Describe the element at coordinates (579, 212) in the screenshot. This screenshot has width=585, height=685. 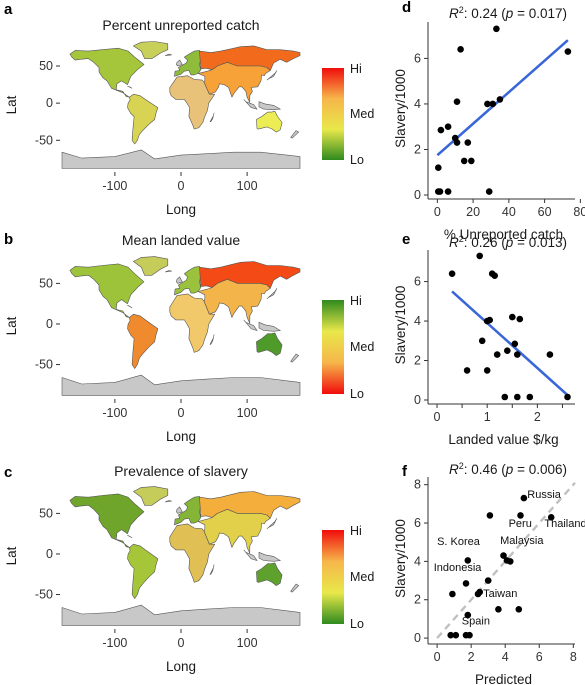
I see `x-tick-label: 80` at that location.